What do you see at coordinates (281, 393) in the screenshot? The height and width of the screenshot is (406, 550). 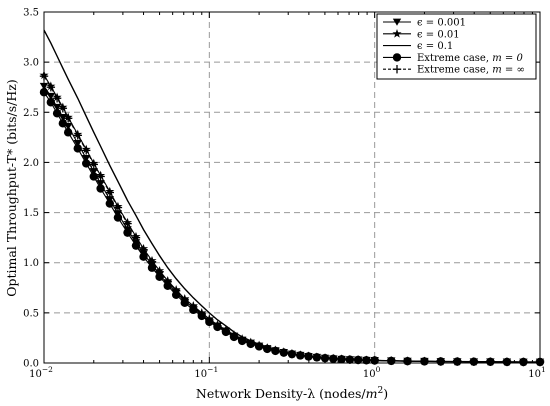 I see `x-axis-label-text: Network Density-λ (nodes/` at bounding box center [281, 393].